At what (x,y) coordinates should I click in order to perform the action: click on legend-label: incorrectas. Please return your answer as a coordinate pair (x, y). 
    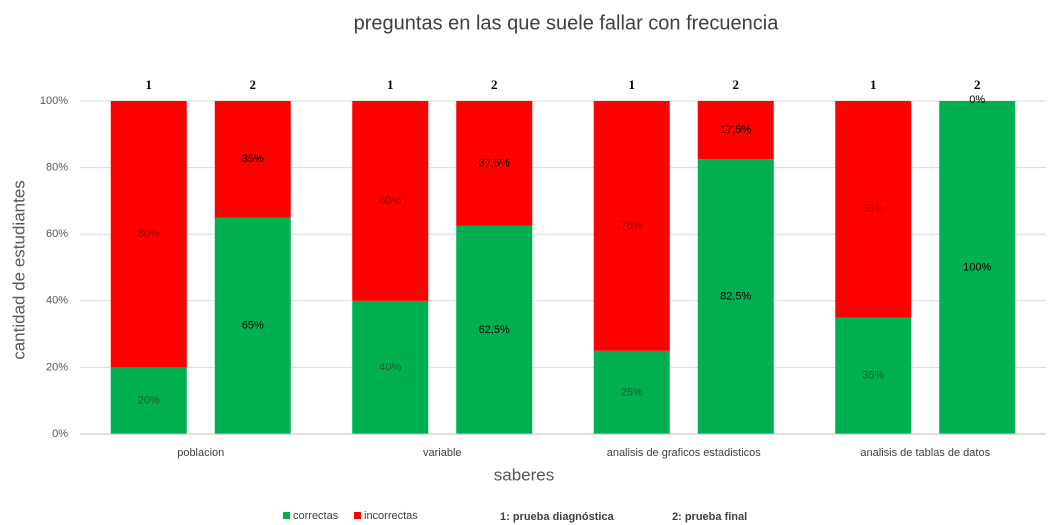
    Looking at the image, I should click on (391, 516).